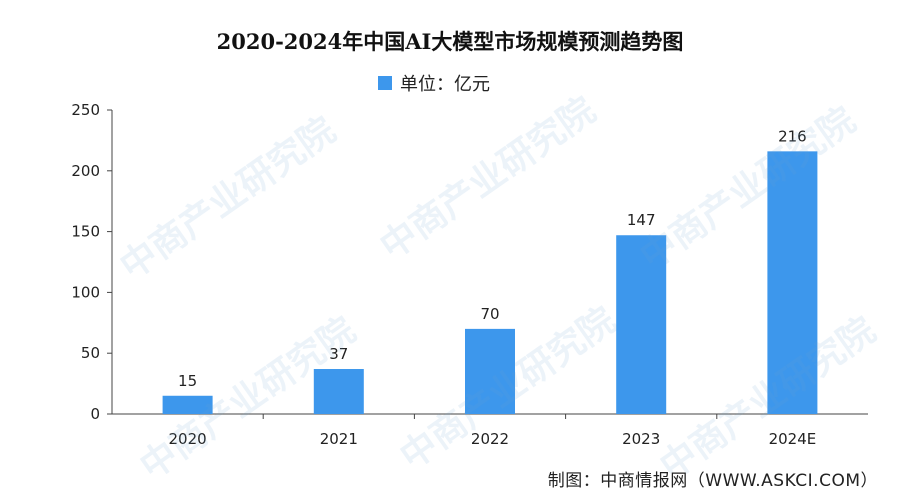 This screenshot has width=900, height=503. What do you see at coordinates (95, 414) in the screenshot?
I see `y-tick-label: 0` at bounding box center [95, 414].